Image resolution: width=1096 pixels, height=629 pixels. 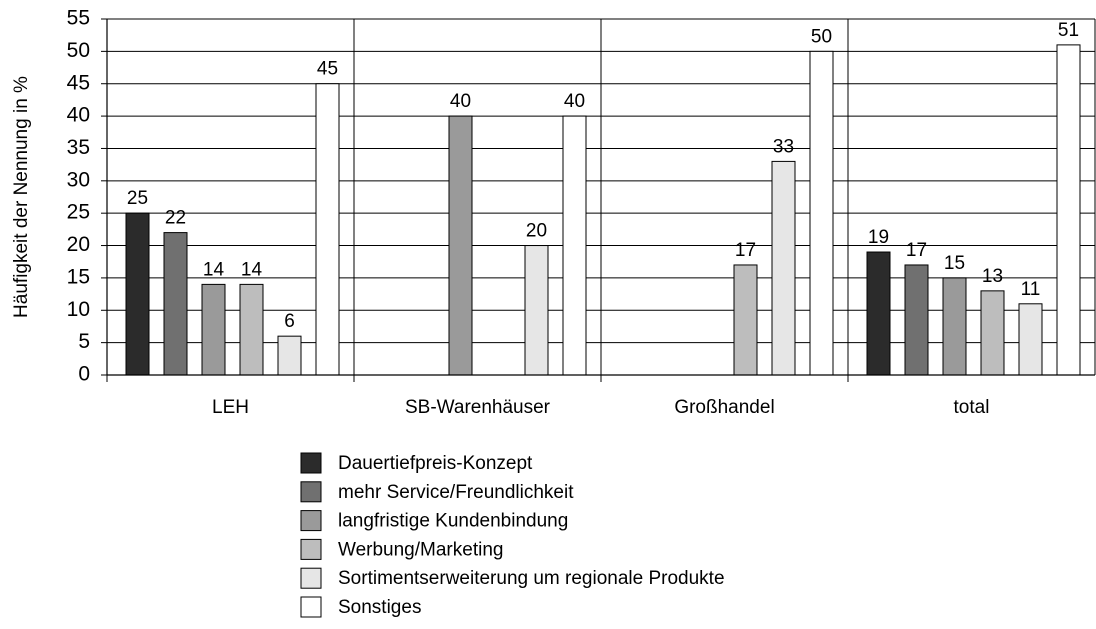 What do you see at coordinates (379, 607) in the screenshot?
I see `legend-label: Sonstiges` at bounding box center [379, 607].